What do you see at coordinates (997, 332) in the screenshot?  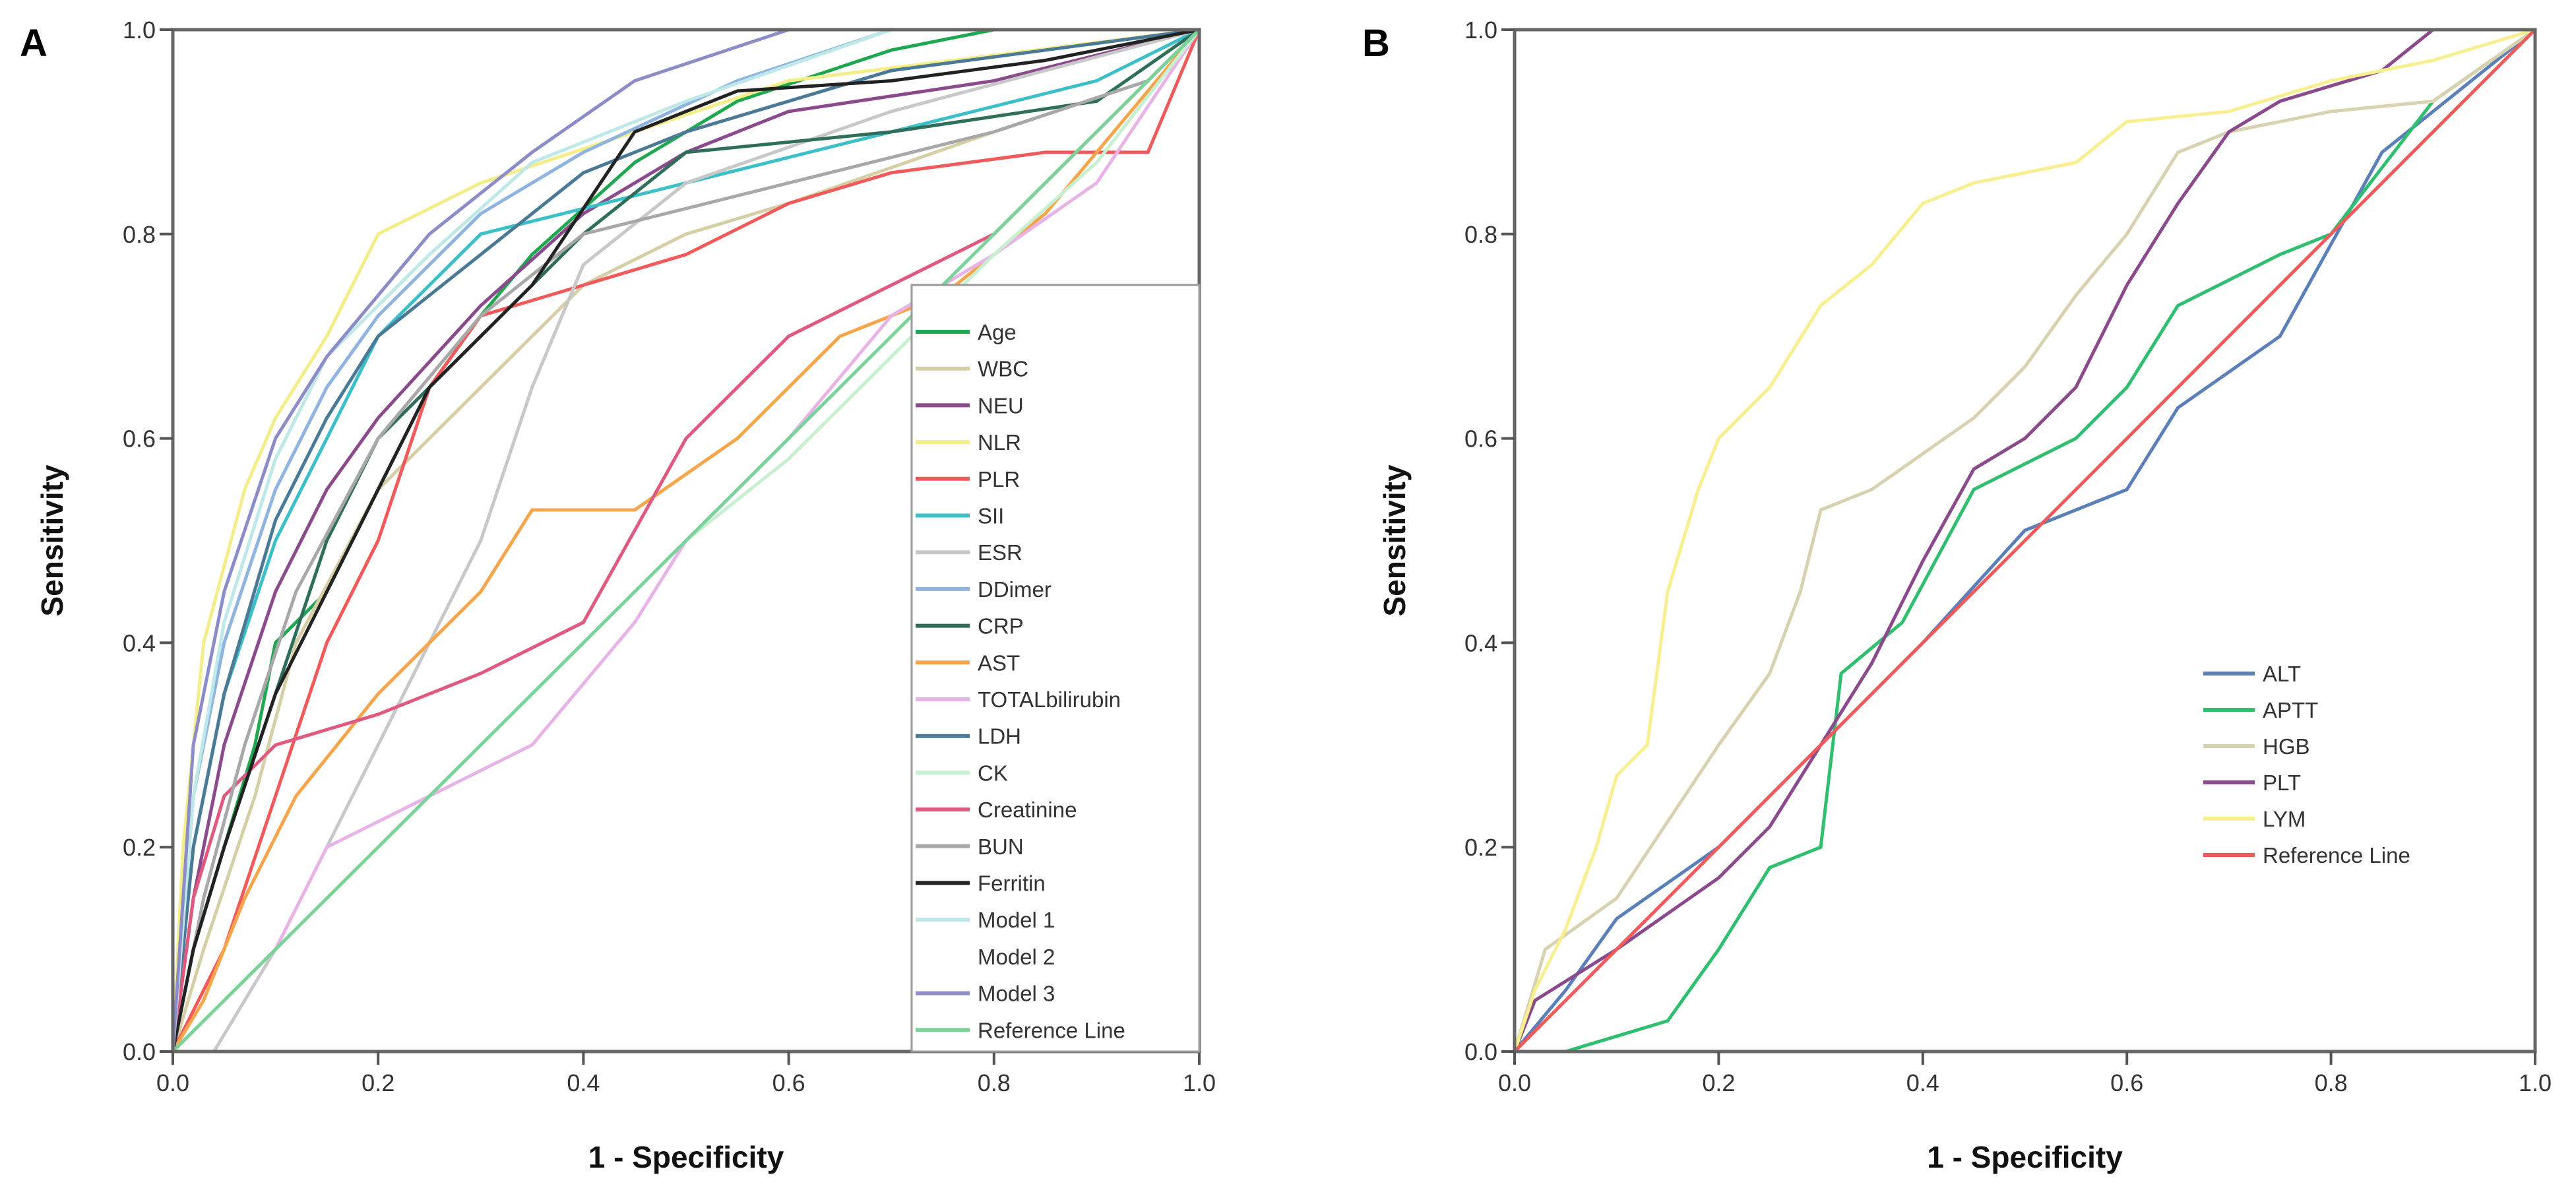 I see `legend-label: Age` at bounding box center [997, 332].